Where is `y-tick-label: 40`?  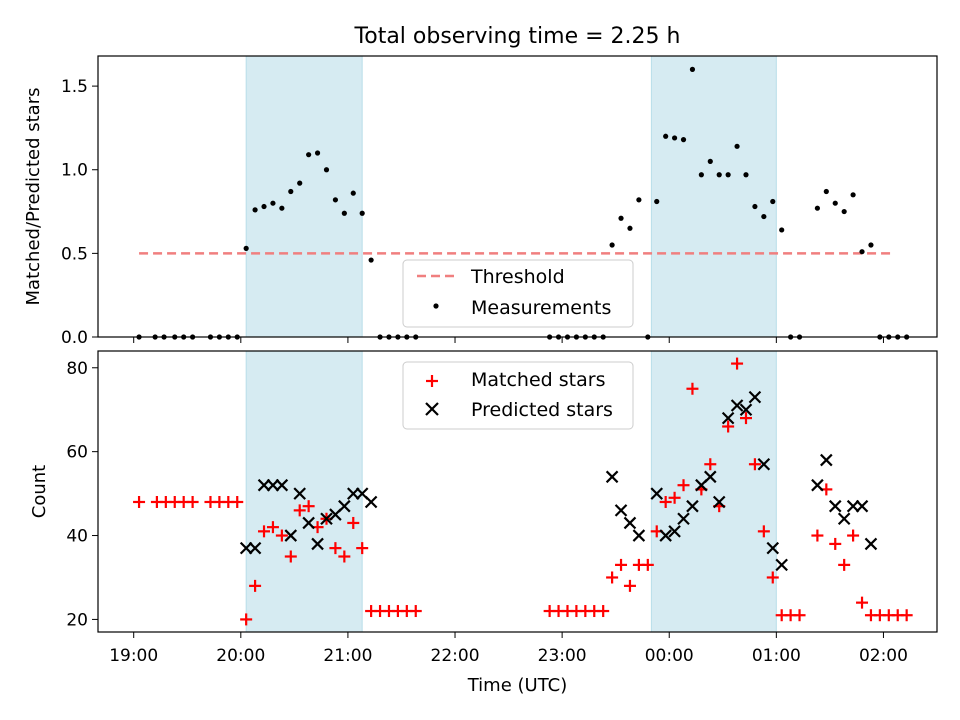
y-tick-label: 40 is located at coordinates (77, 537).